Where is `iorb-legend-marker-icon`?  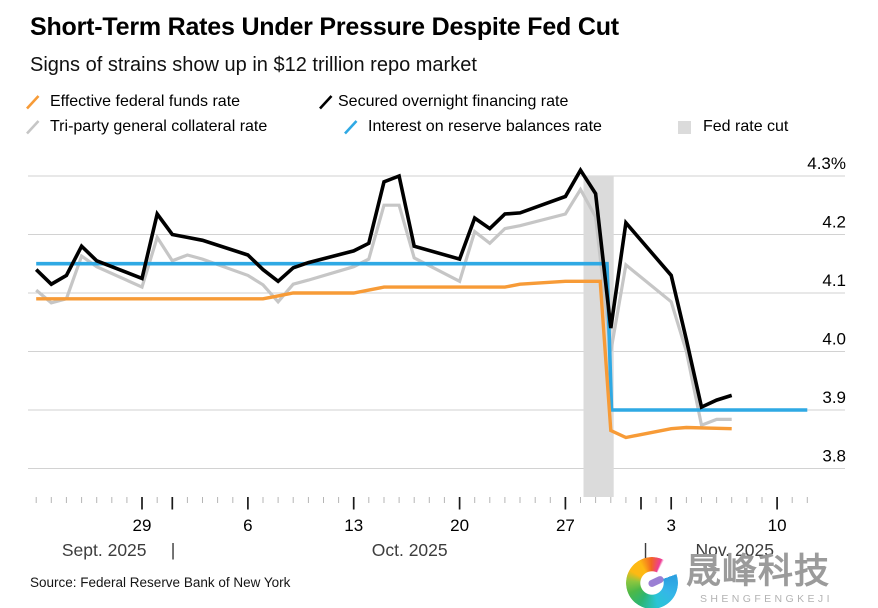 iorb-legend-marker-icon is located at coordinates (351, 127).